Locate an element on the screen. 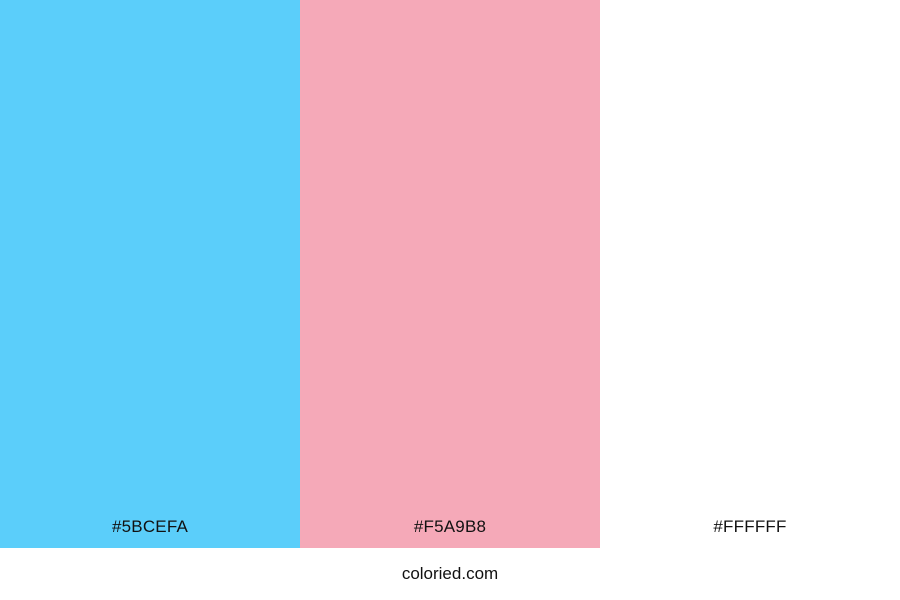 This screenshot has width=900, height=600. color-hex-label: #F5A9B8 is located at coordinates (450, 526).